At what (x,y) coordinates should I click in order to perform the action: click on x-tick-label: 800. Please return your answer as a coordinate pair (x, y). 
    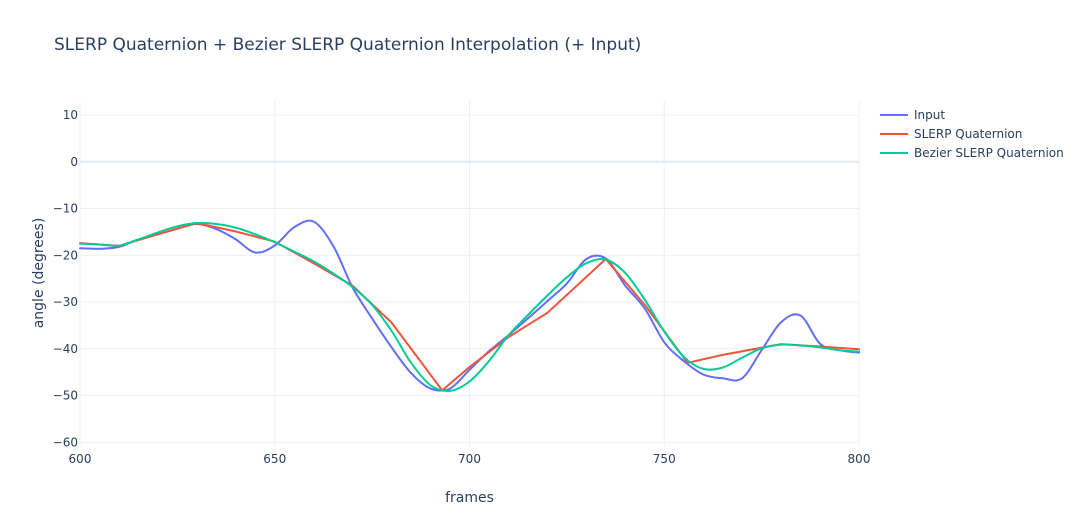
    Looking at the image, I should click on (859, 459).